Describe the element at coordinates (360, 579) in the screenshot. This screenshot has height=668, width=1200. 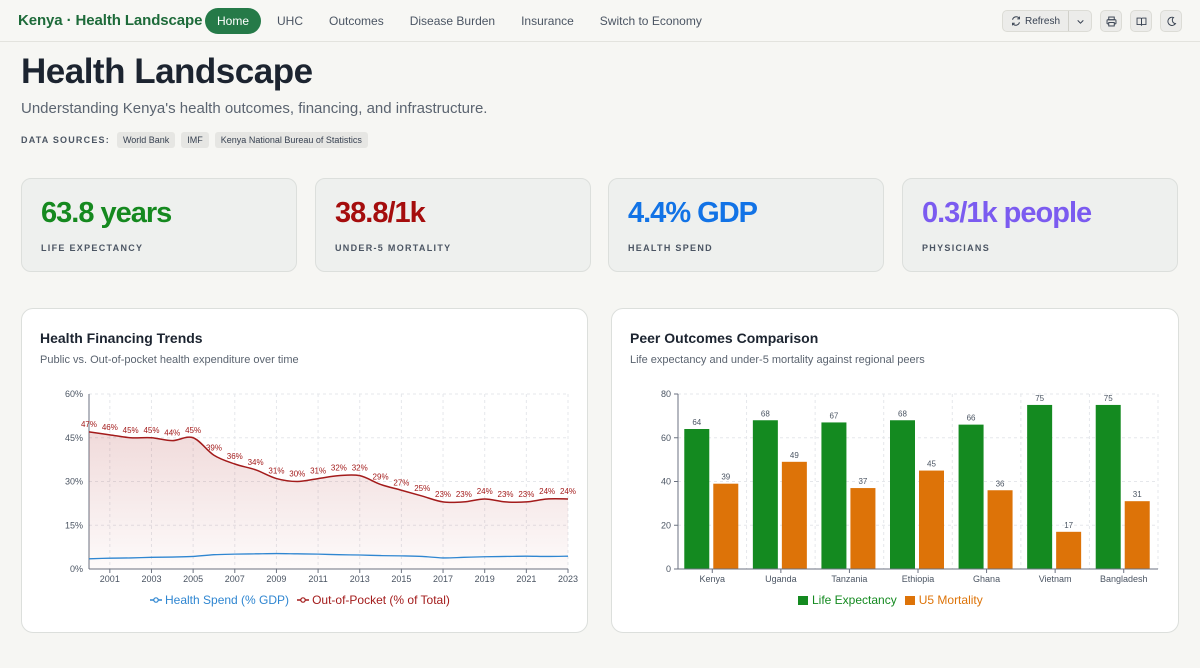
I see `x-tick-label: 2013` at that location.